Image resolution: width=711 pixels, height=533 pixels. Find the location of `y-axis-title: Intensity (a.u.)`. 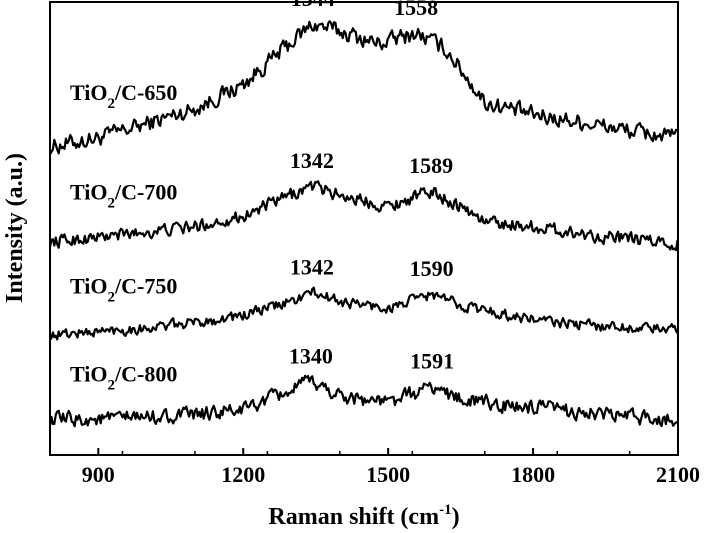

y-axis-title: Intensity (a.u.) is located at coordinates (15, 228).